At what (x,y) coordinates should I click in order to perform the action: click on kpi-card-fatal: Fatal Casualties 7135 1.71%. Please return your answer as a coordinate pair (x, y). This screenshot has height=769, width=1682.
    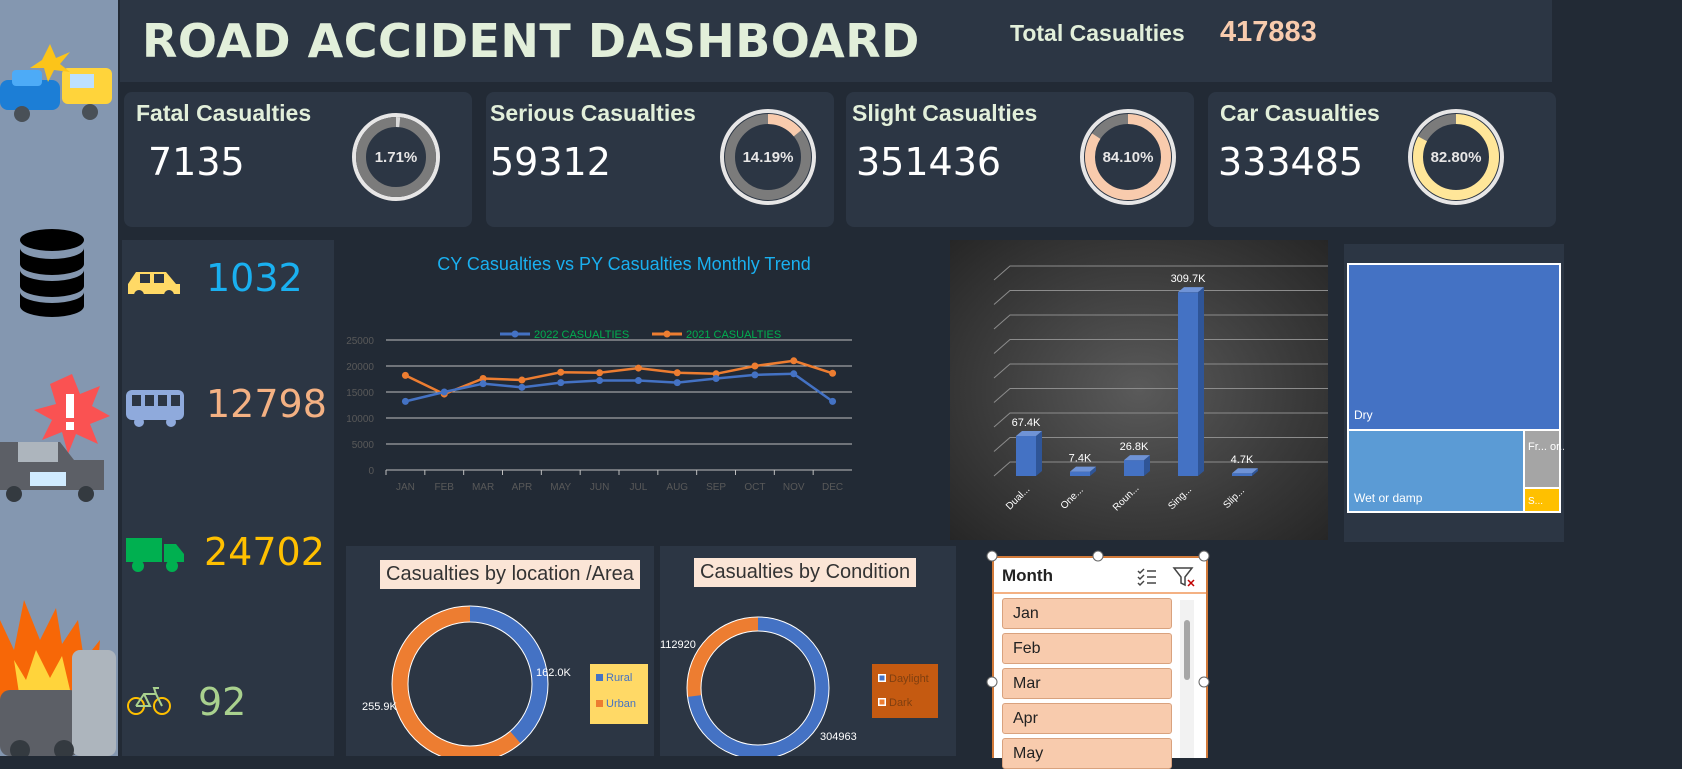
    Looking at the image, I should click on (298, 159).